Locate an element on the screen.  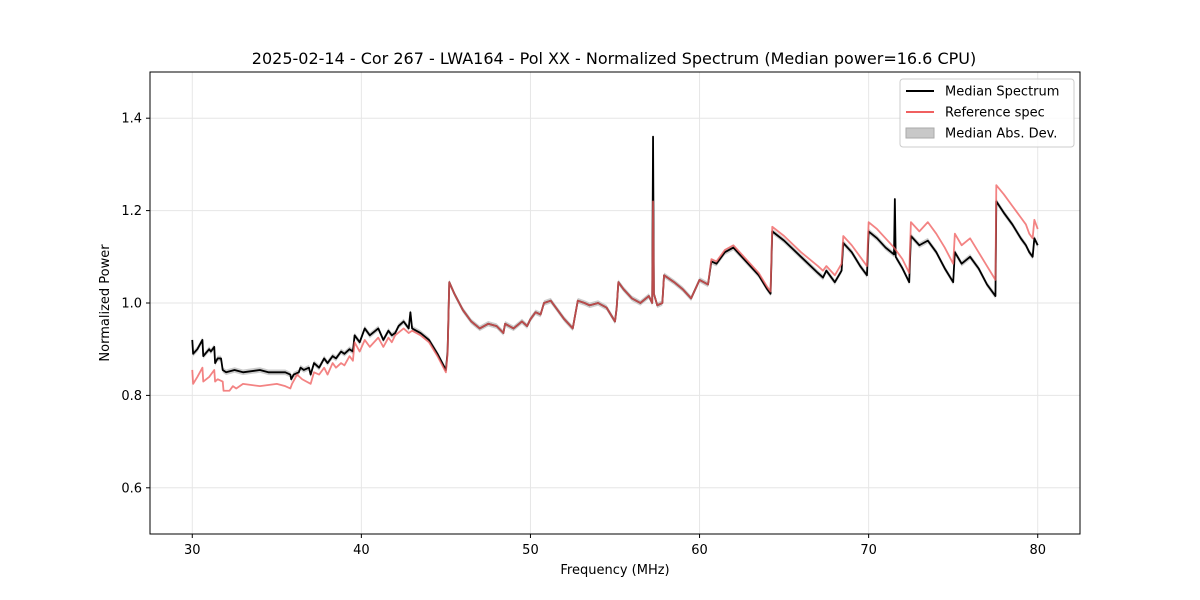
legend-label: Median Abs. Dev. is located at coordinates (1001, 134).